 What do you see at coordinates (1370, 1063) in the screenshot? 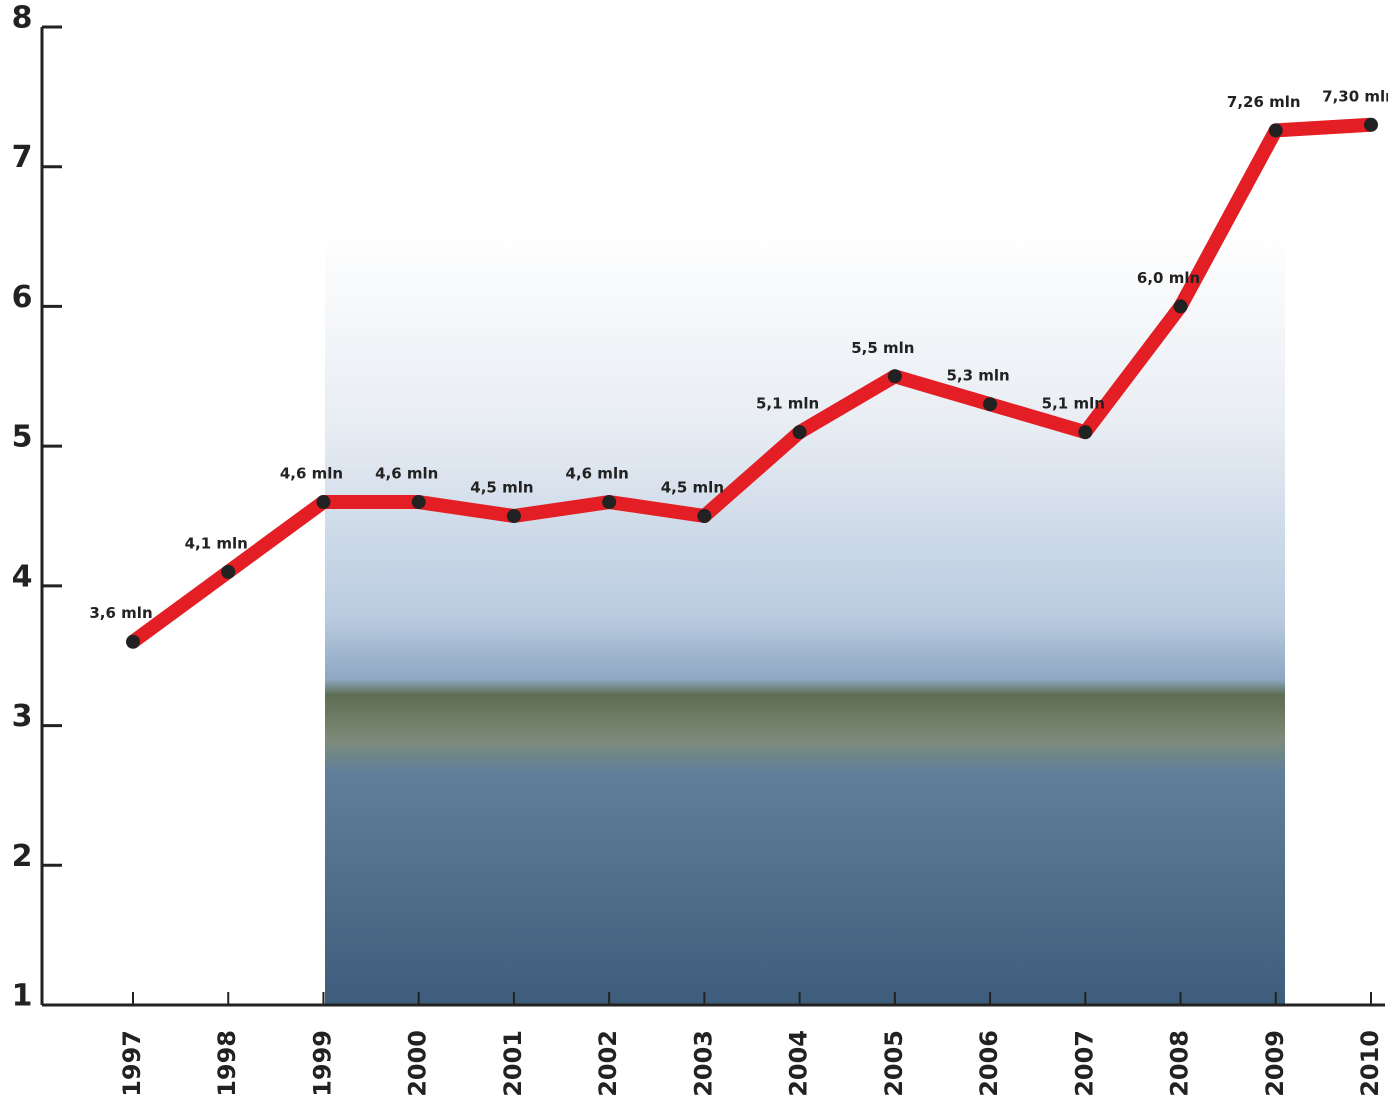
I see `x-tick-label: 2010` at bounding box center [1370, 1063].